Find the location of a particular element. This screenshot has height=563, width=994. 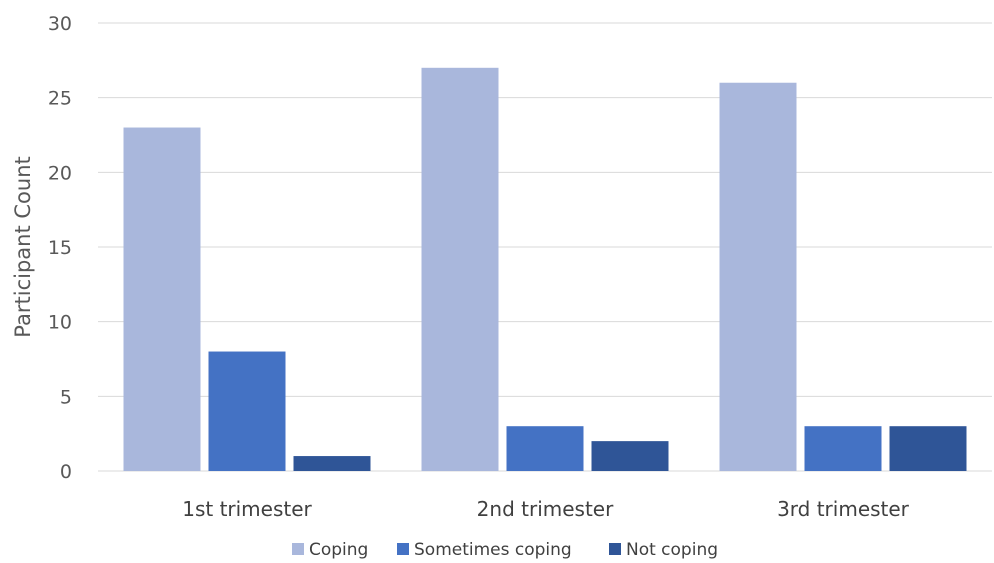

y-tick-label: 0 is located at coordinates (66, 472).